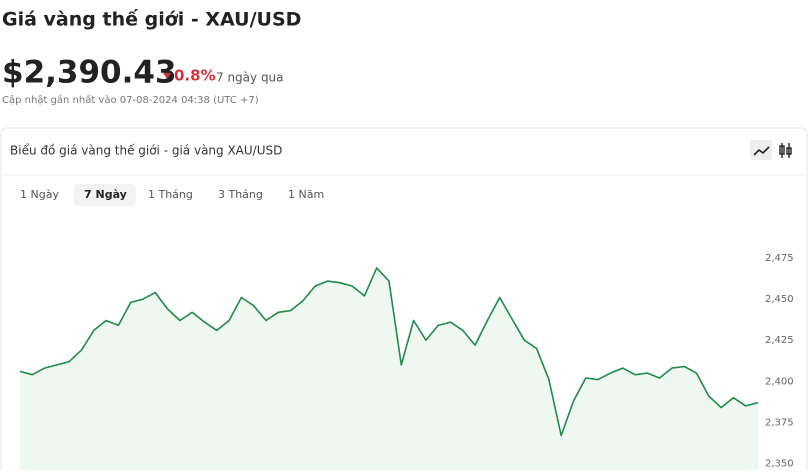 Image resolution: width=810 pixels, height=474 pixels. I want to click on line-view-button, so click(761, 150).